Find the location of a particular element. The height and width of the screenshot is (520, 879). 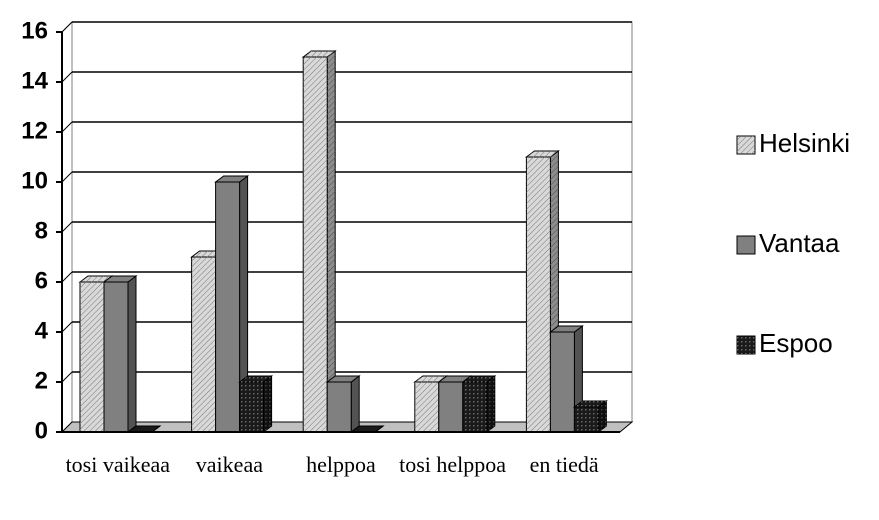

y-tick-label: 6 is located at coordinates (41, 280).